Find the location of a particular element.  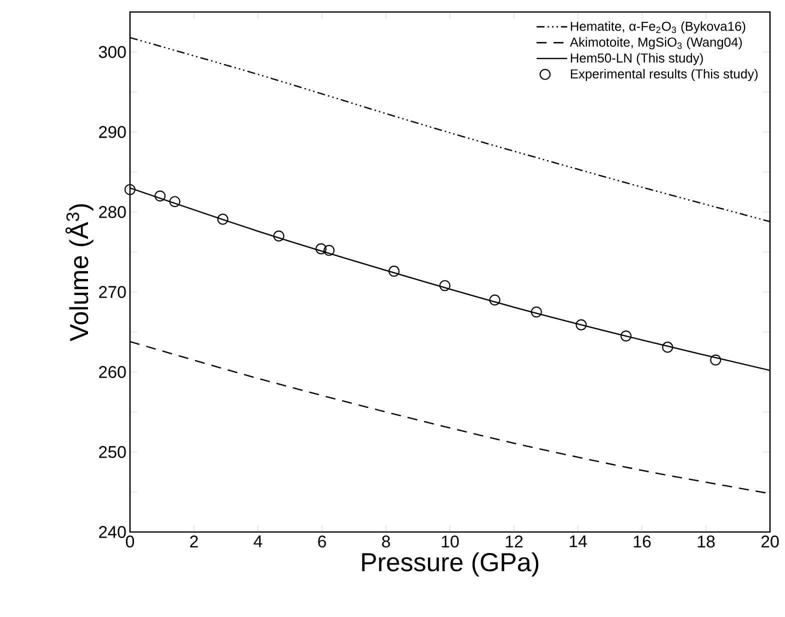

legend-label: Hematite, α-Fe$_{2}$O$_{3}$ (Bykova16) is located at coordinates (658, 27).